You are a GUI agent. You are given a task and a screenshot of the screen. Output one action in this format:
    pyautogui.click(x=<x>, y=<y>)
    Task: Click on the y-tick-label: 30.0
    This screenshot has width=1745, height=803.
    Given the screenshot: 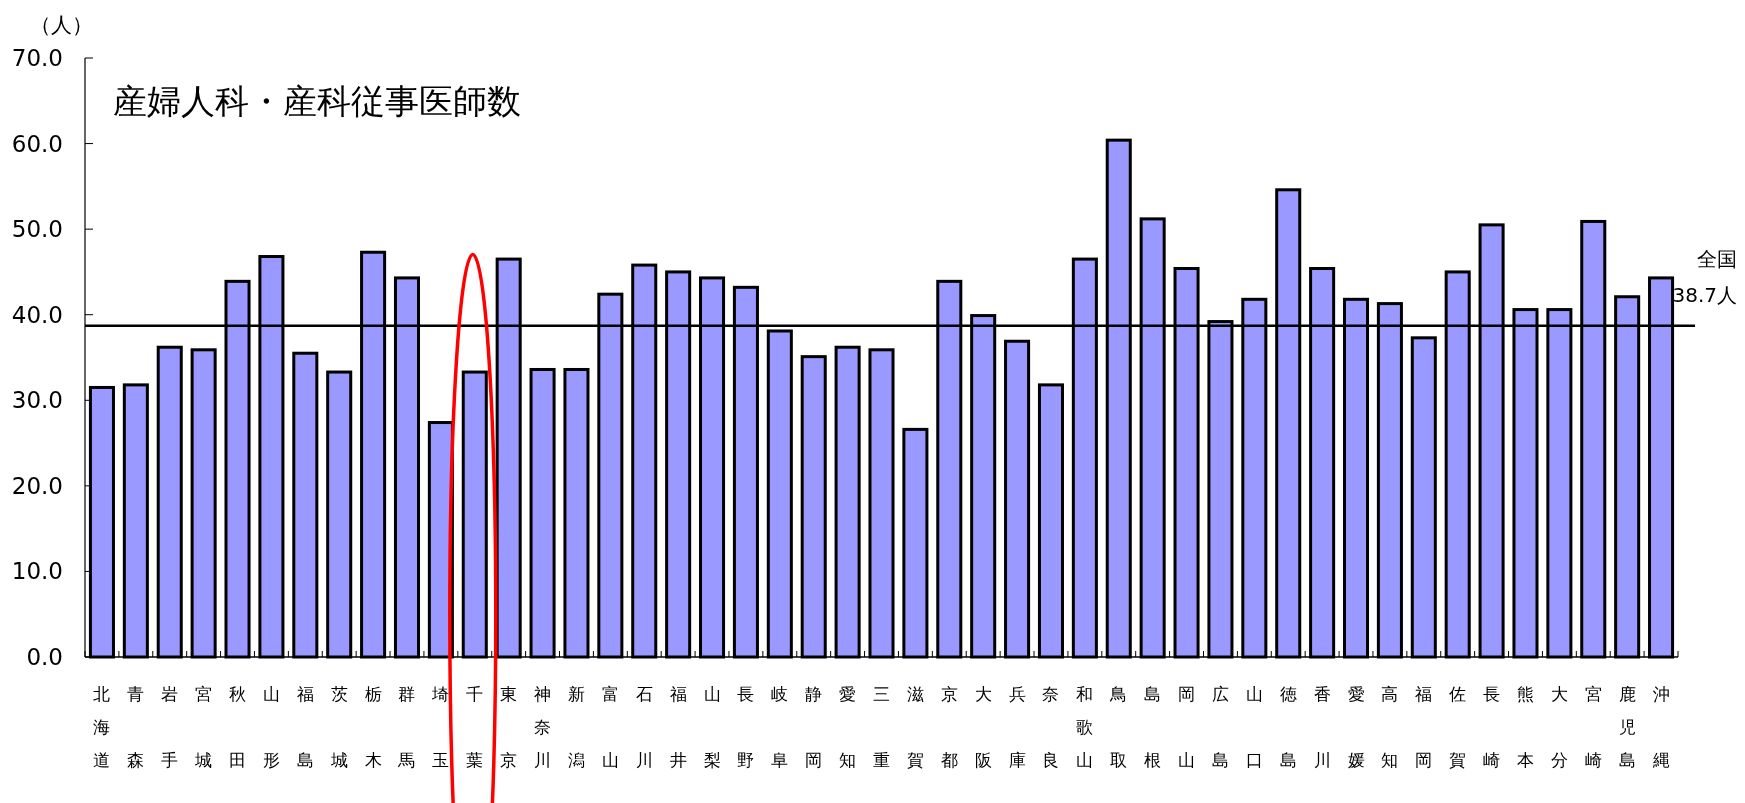 What is the action you would take?
    pyautogui.click(x=37, y=400)
    